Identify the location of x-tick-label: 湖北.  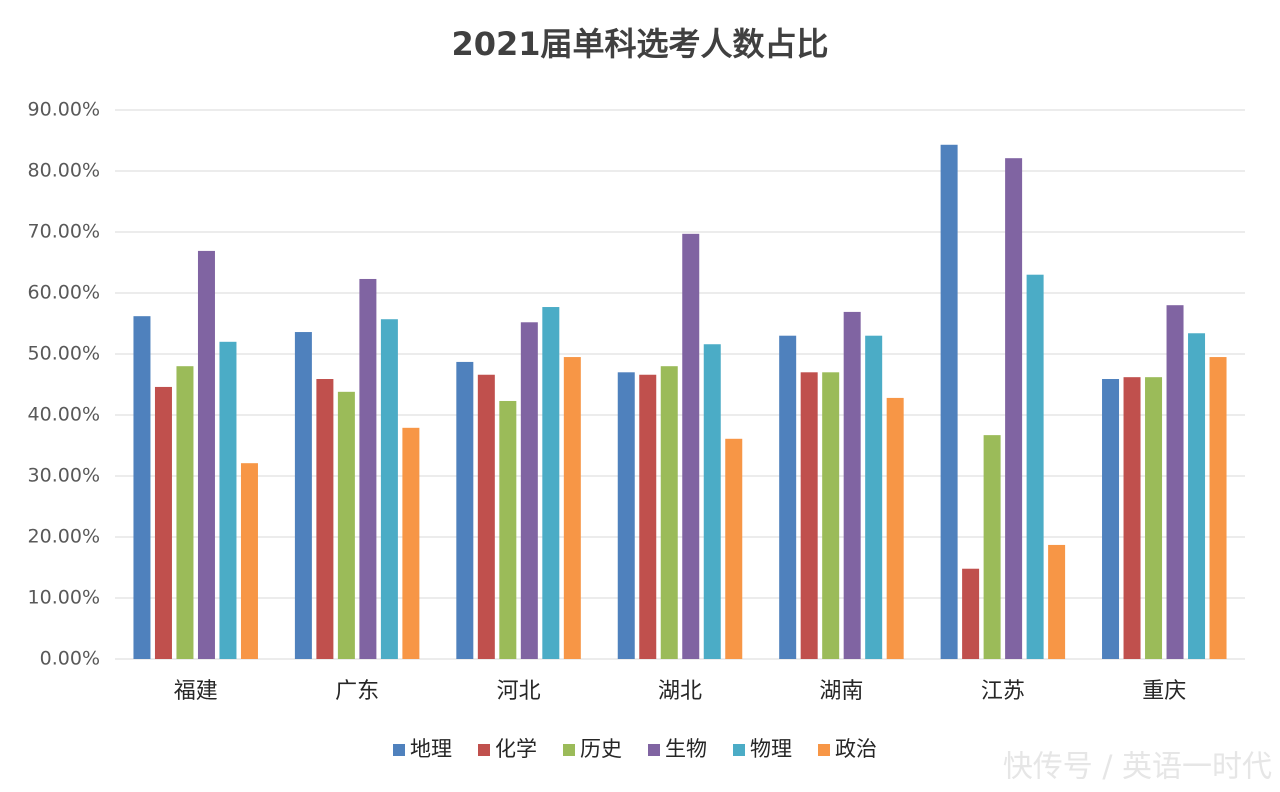
(680, 691).